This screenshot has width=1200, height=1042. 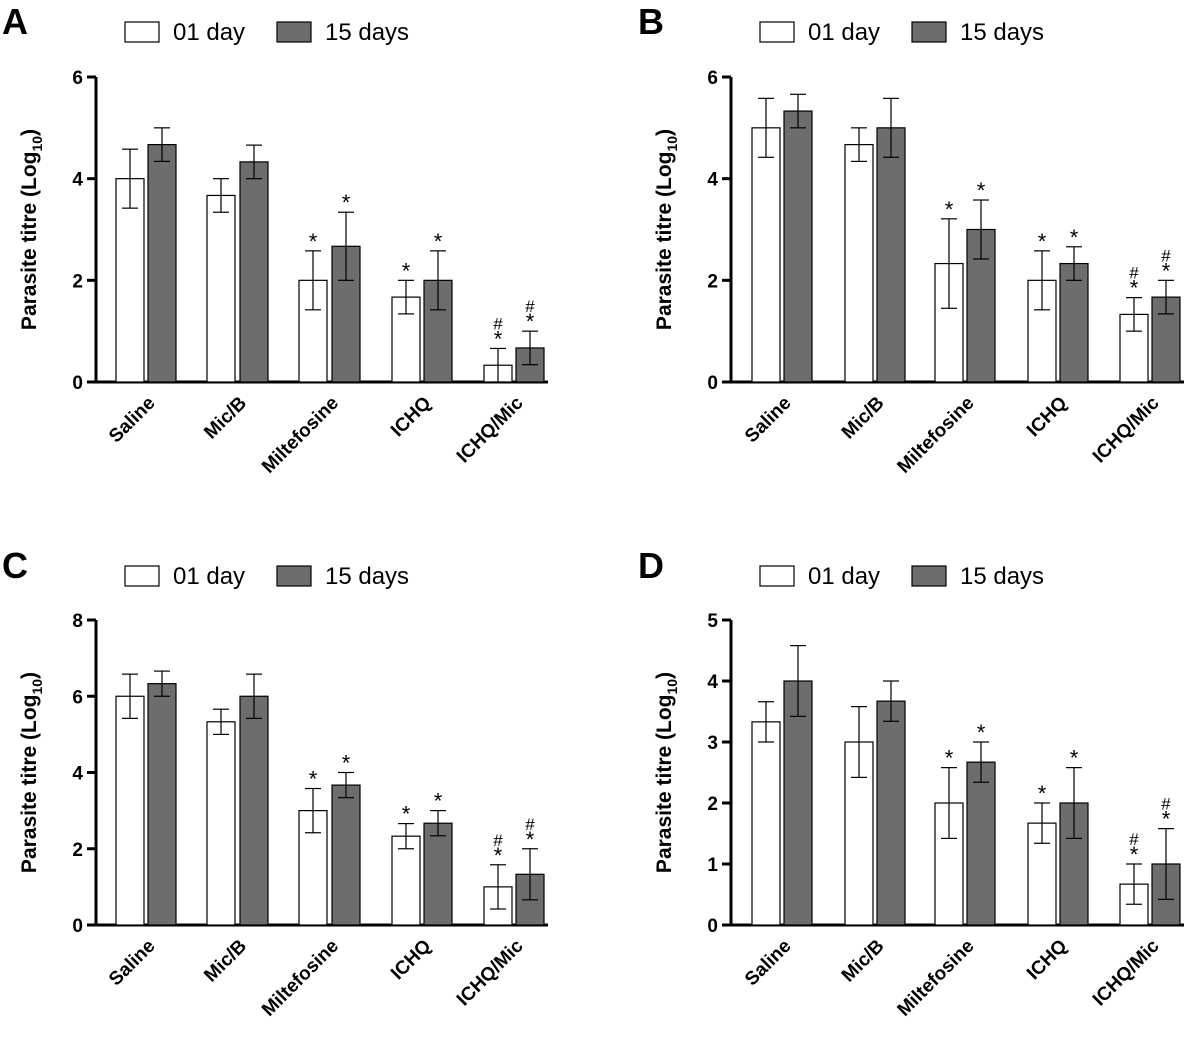 I want to click on legend-label: 15 days, so click(x=367, y=576).